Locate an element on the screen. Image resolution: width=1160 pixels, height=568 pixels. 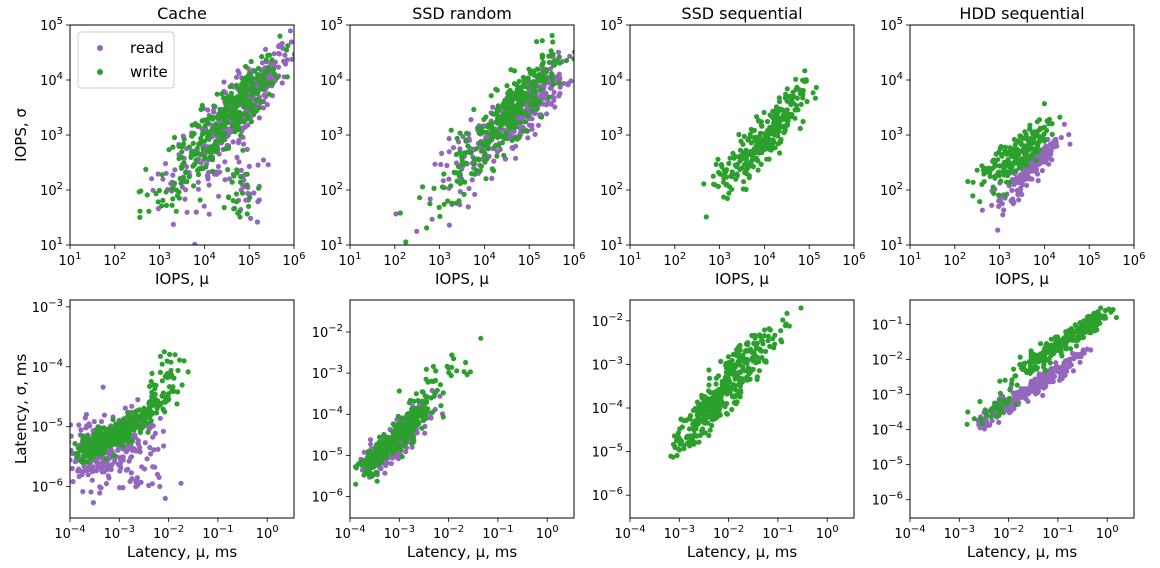
x-tick-label: 10⁻³ is located at coordinates (399, 533).